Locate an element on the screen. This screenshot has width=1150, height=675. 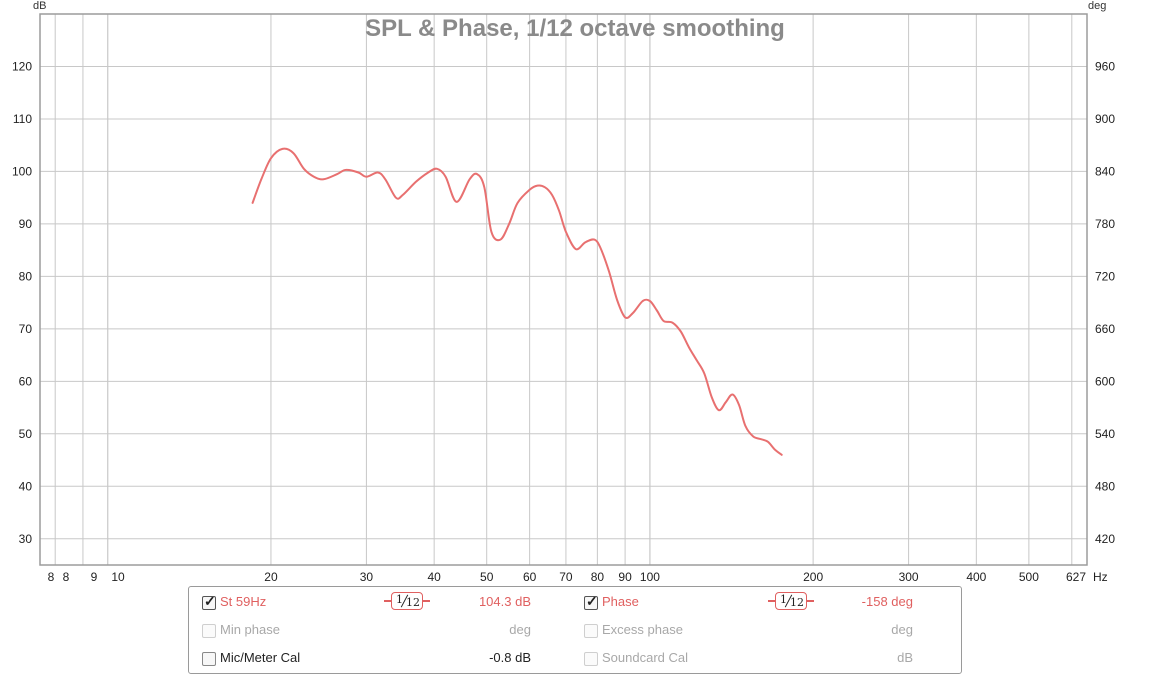
y-right-tick-label: 600 is located at coordinates (1105, 381).